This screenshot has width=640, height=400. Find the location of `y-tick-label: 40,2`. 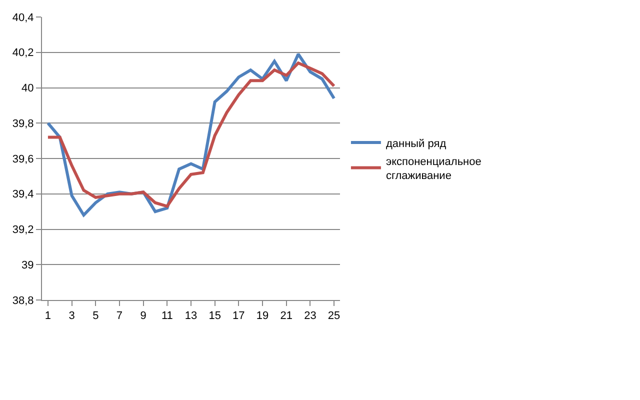

y-tick-label: 40,2 is located at coordinates (23, 53).